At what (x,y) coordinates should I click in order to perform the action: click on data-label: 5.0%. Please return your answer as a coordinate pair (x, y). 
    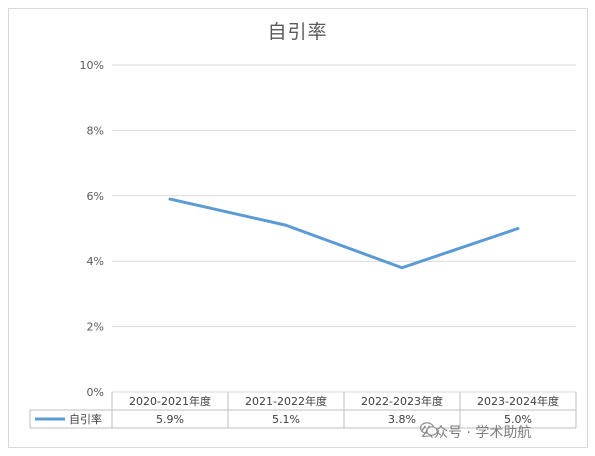
    Looking at the image, I should click on (518, 419).